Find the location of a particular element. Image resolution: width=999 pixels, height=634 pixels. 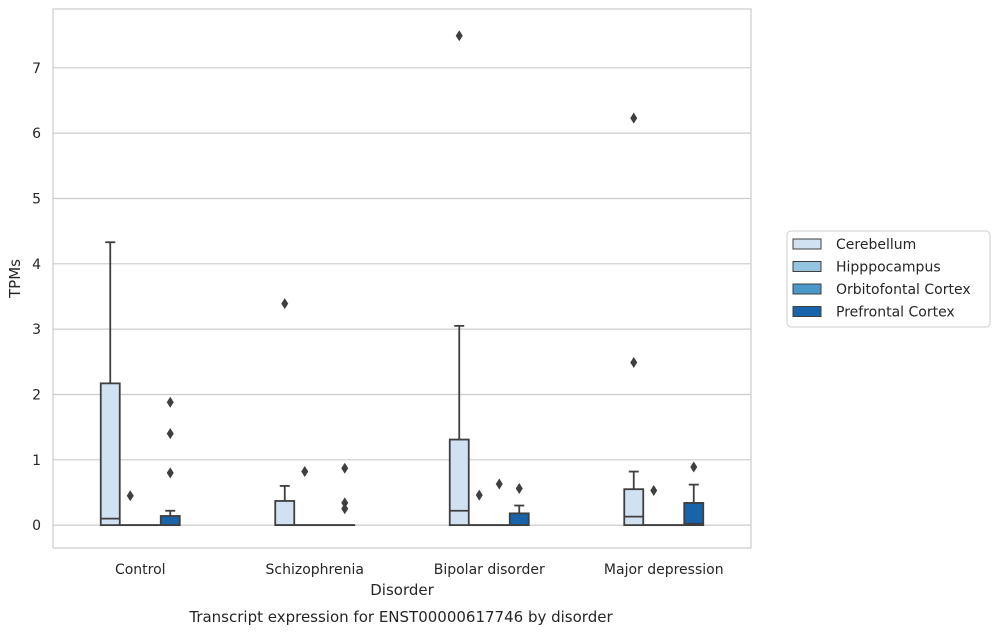

x-tick-label: Major depression is located at coordinates (664, 570).